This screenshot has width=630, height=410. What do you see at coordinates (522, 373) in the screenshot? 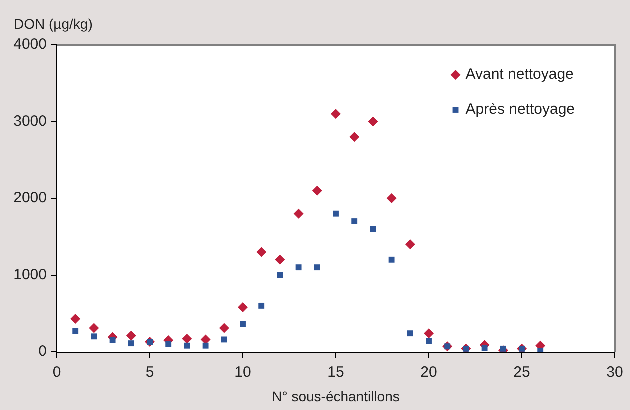
I see `x-tick-label: 25` at bounding box center [522, 373].